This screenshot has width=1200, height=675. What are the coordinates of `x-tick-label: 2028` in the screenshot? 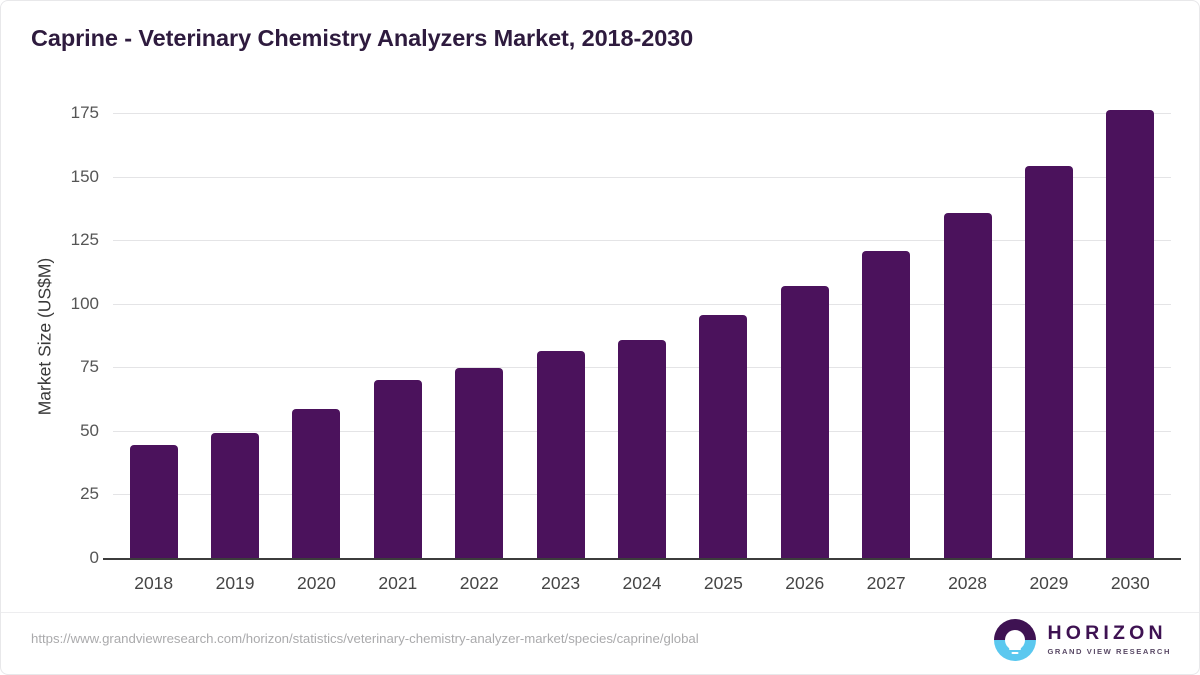 It's located at (967, 583).